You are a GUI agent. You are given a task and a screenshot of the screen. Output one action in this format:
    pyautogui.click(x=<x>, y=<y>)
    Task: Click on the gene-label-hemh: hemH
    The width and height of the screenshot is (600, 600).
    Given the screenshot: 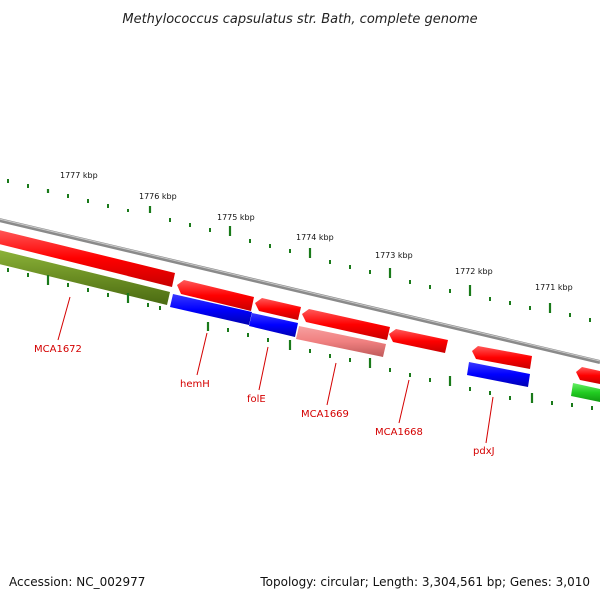 What is the action you would take?
    pyautogui.click(x=195, y=384)
    